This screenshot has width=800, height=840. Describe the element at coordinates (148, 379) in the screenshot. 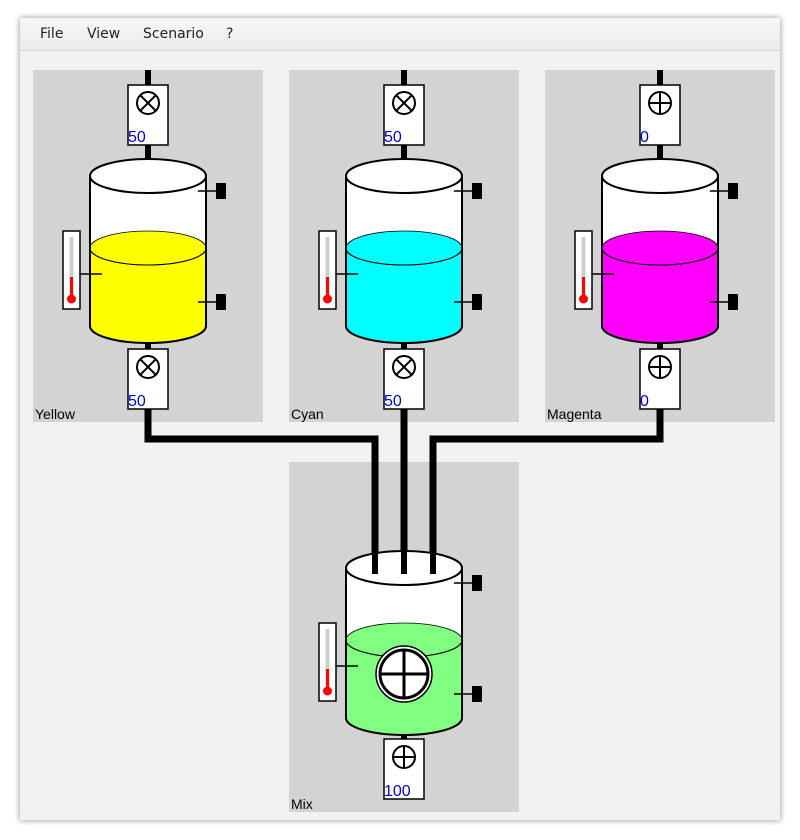

I see `outlet-valve-yellow: 50` at that location.